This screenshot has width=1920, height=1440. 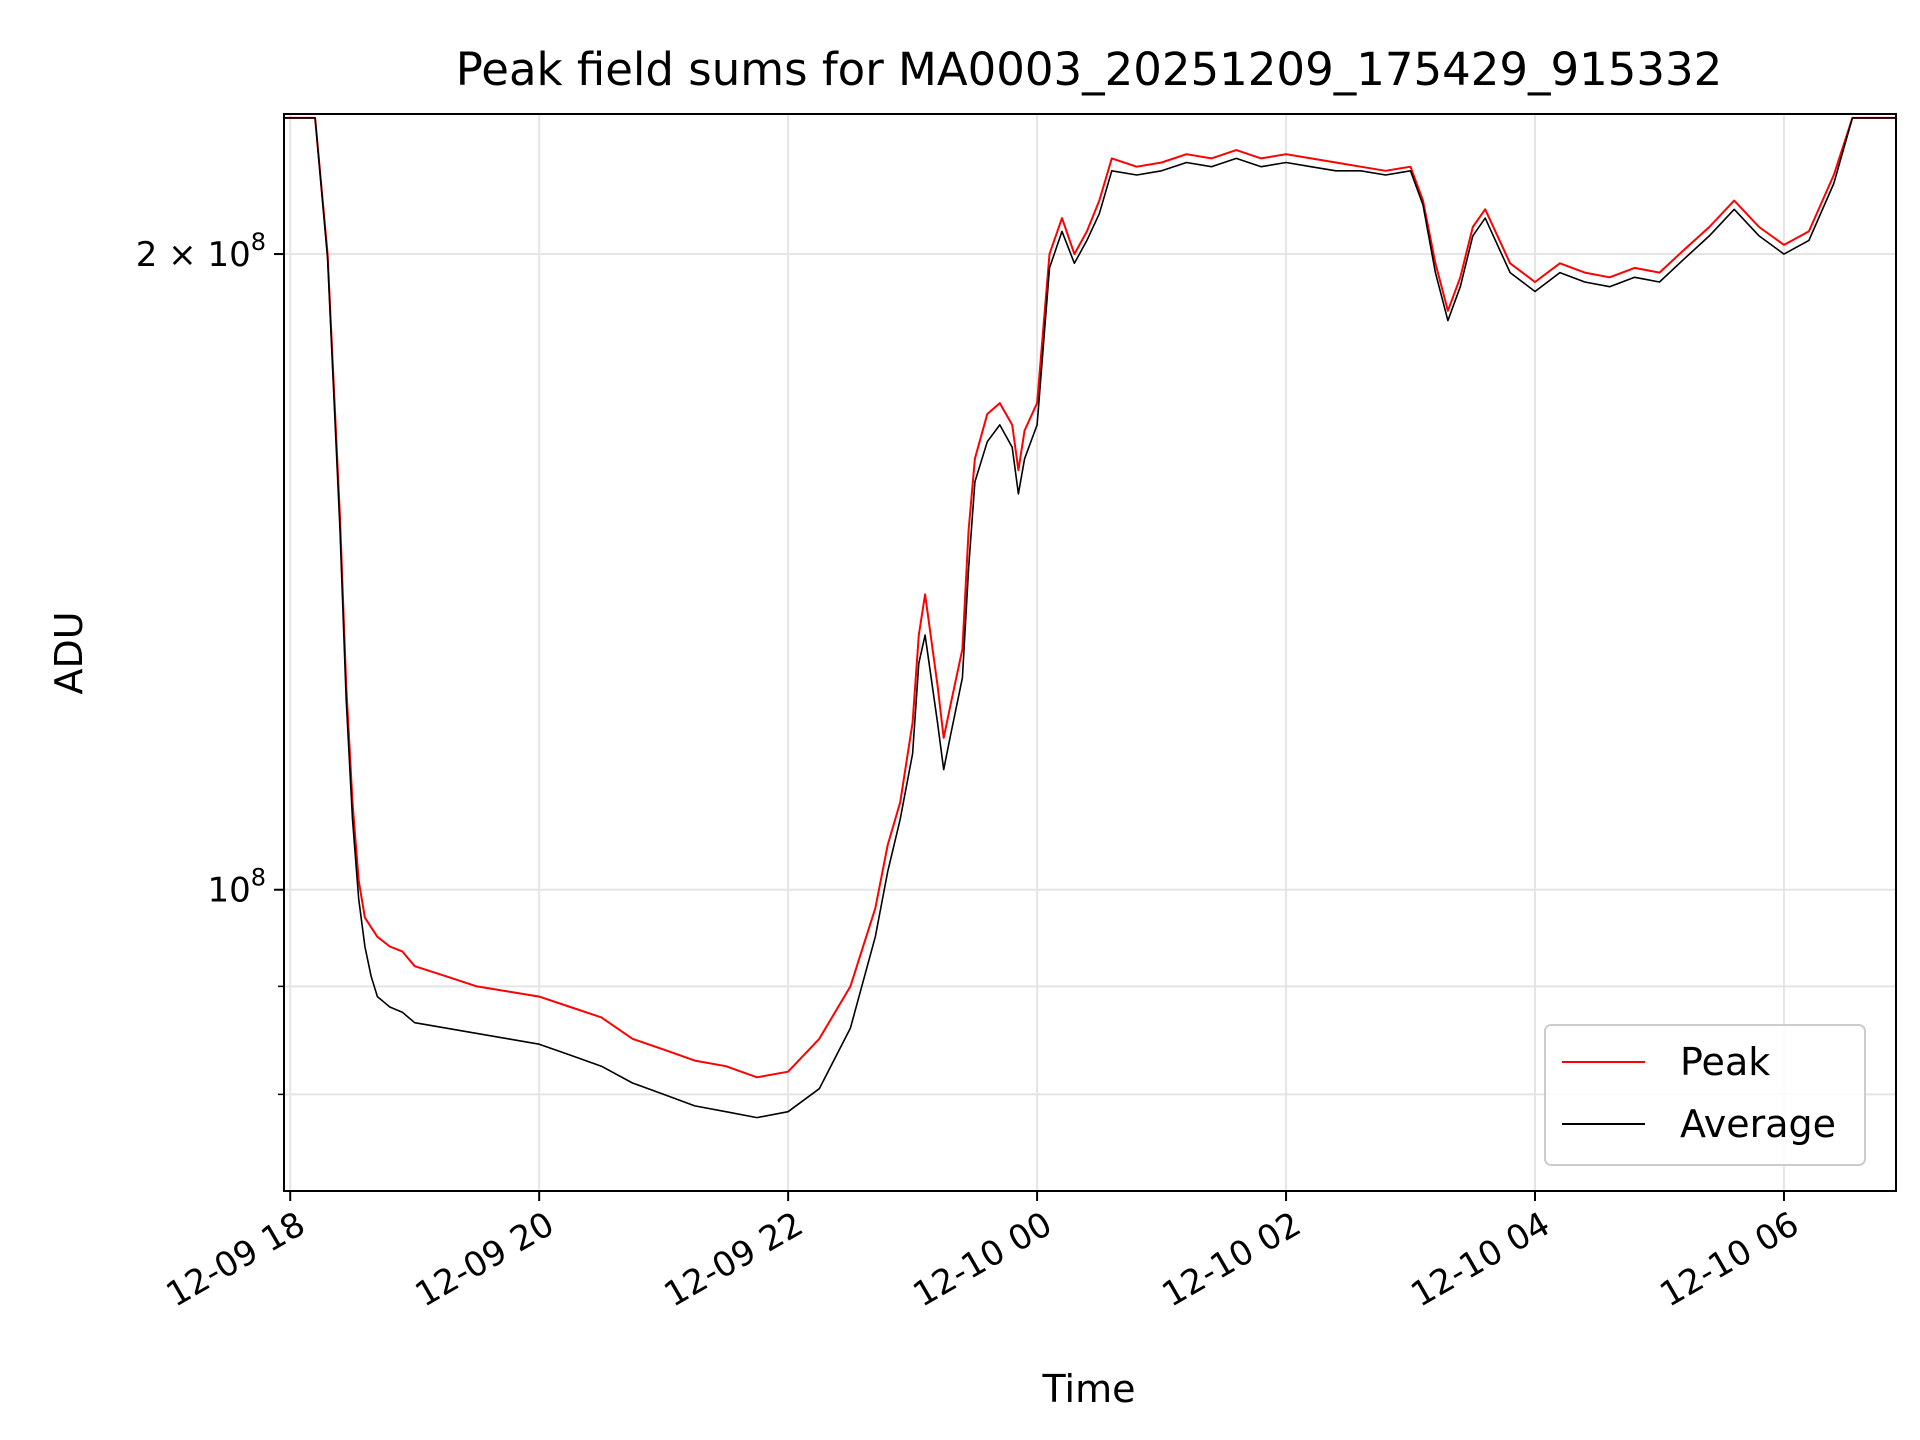 I want to click on x-axis-label: Time, so click(x=1089, y=1389).